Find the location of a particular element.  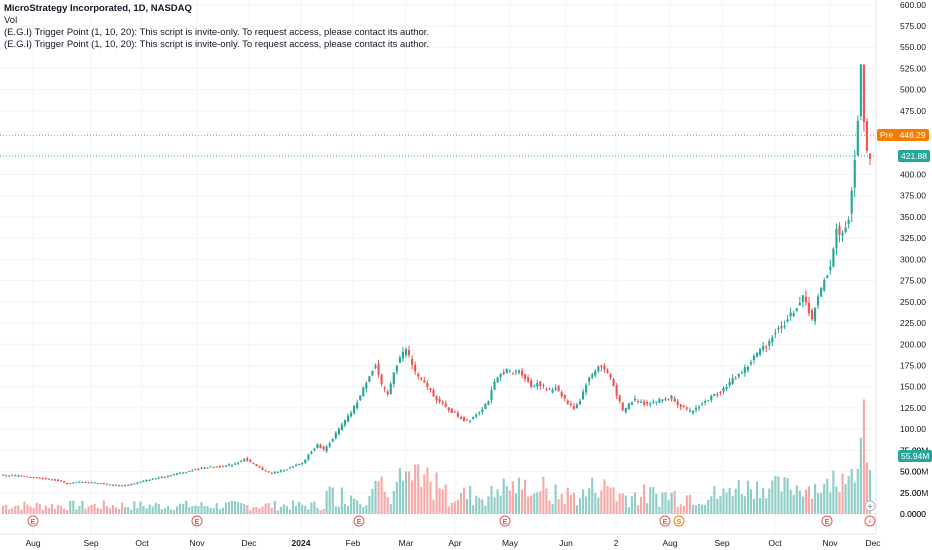

volume-tick-label: 50.00M is located at coordinates (914, 472).